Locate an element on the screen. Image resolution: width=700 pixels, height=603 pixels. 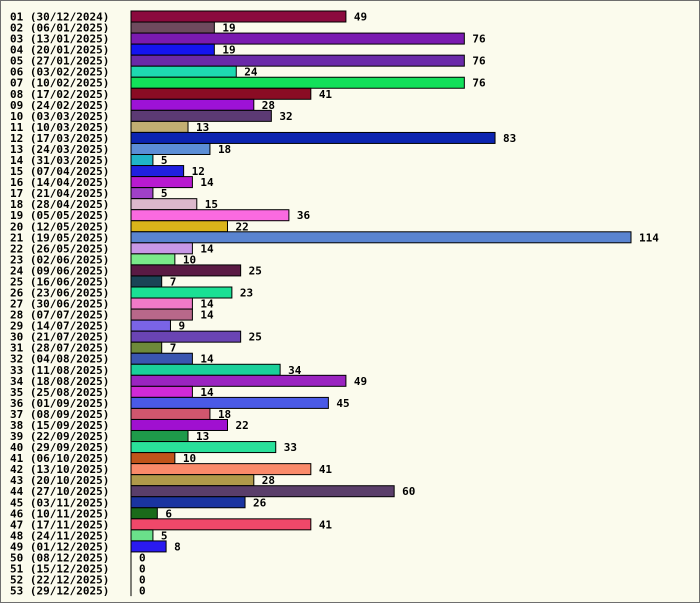
category-label: 37 (08/09/2025) is located at coordinates (59, 414).